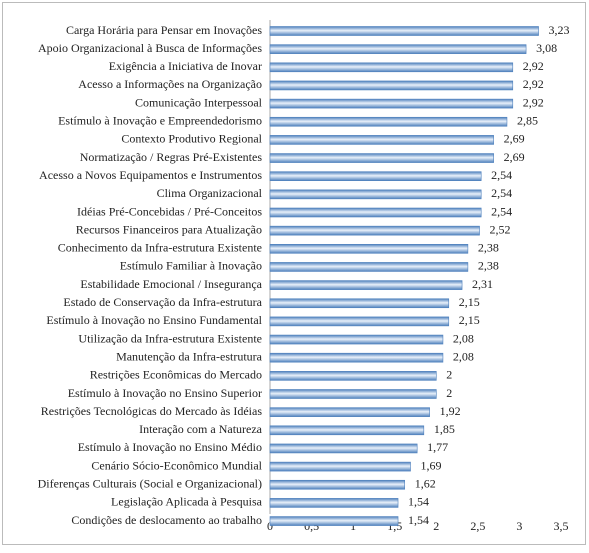 The image size is (589, 553). I want to click on y-tick-label: Recursos Financeiros para Atualização, so click(169, 229).